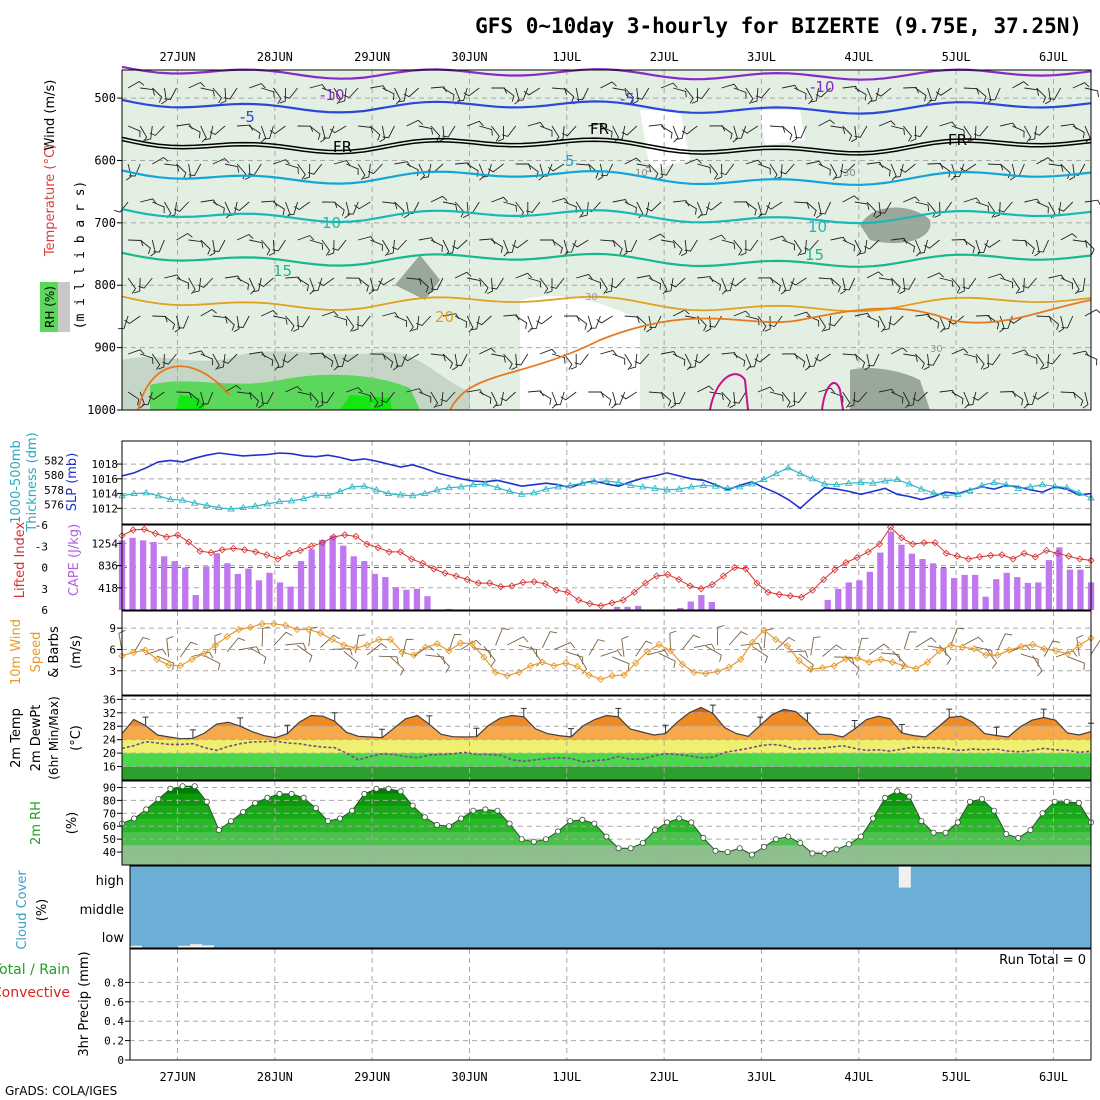 The width and height of the screenshot is (1100, 1100). What do you see at coordinates (240, 722) in the screenshot?
I see `temperature-minmax-whisker` at bounding box center [240, 722].